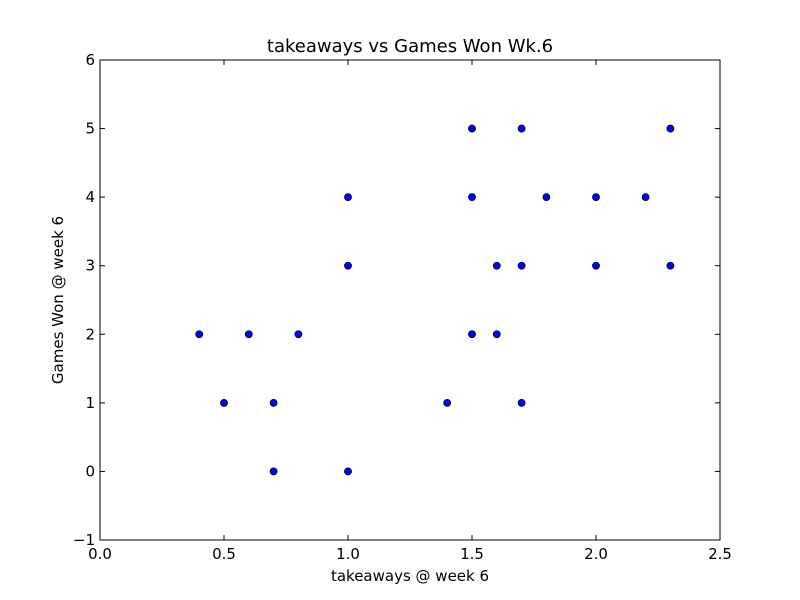 Image resolution: width=800 pixels, height=600 pixels. I want to click on y-tick-label: 1, so click(90, 403).